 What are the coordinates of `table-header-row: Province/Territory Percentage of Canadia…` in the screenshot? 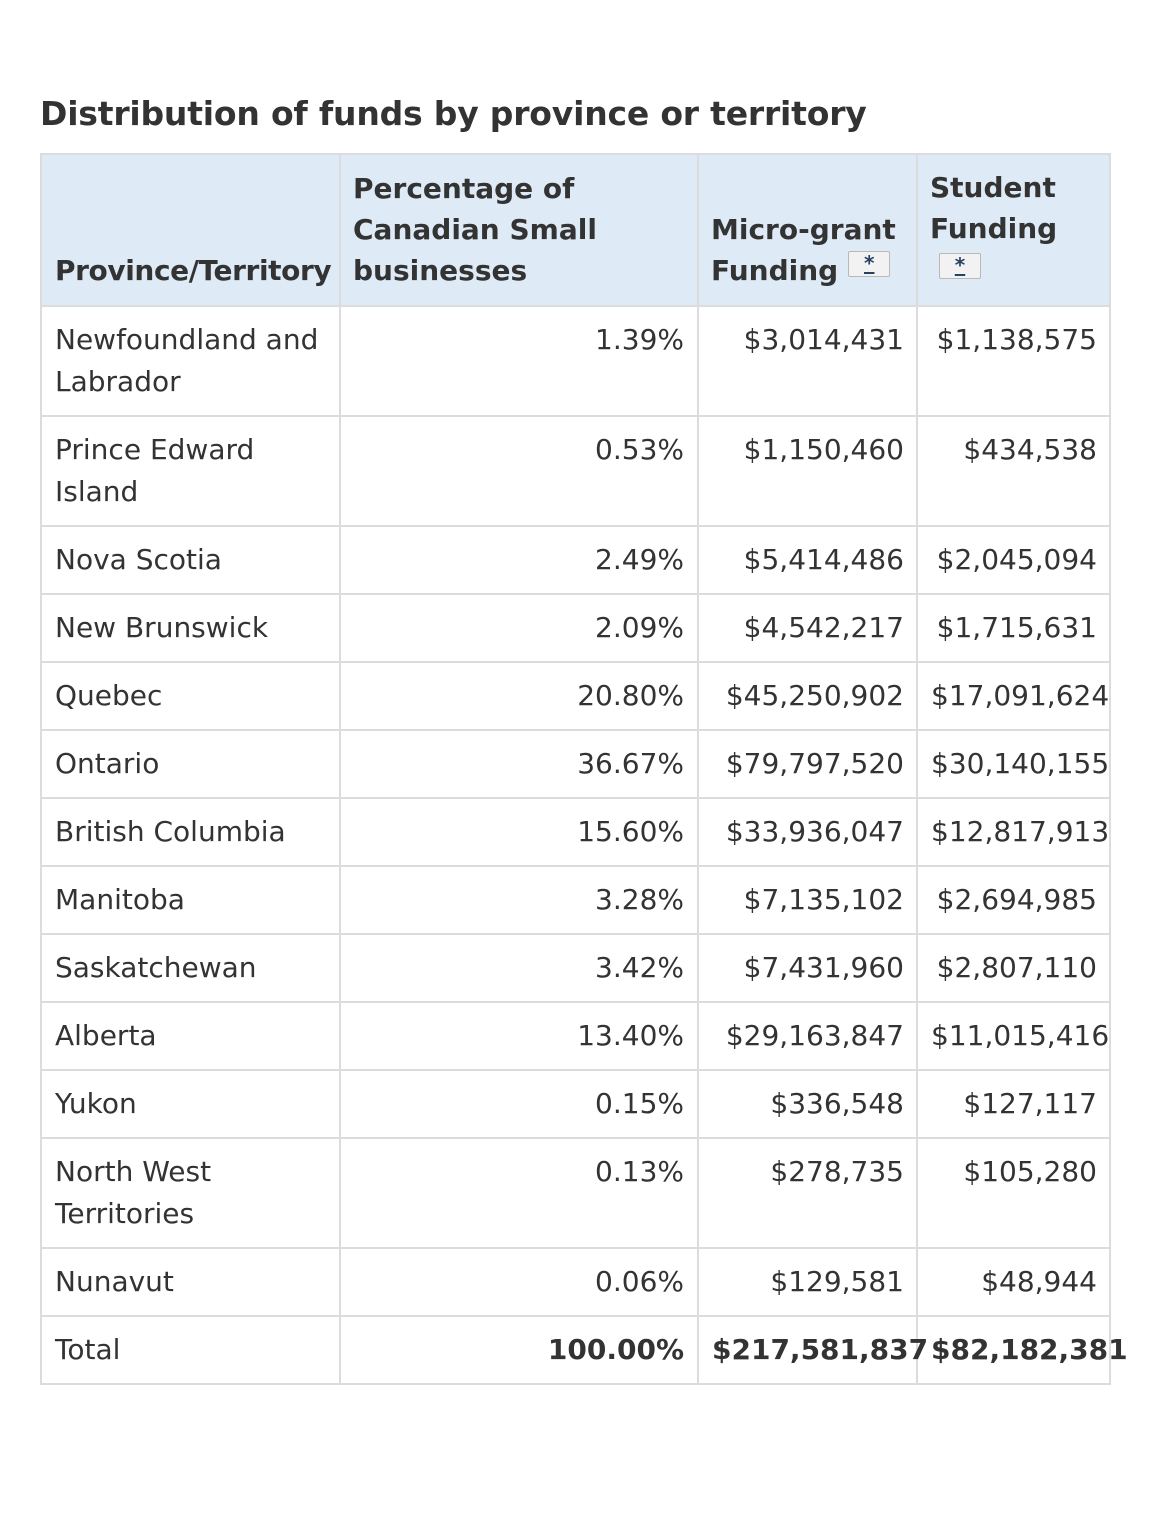 It's located at (575, 230).